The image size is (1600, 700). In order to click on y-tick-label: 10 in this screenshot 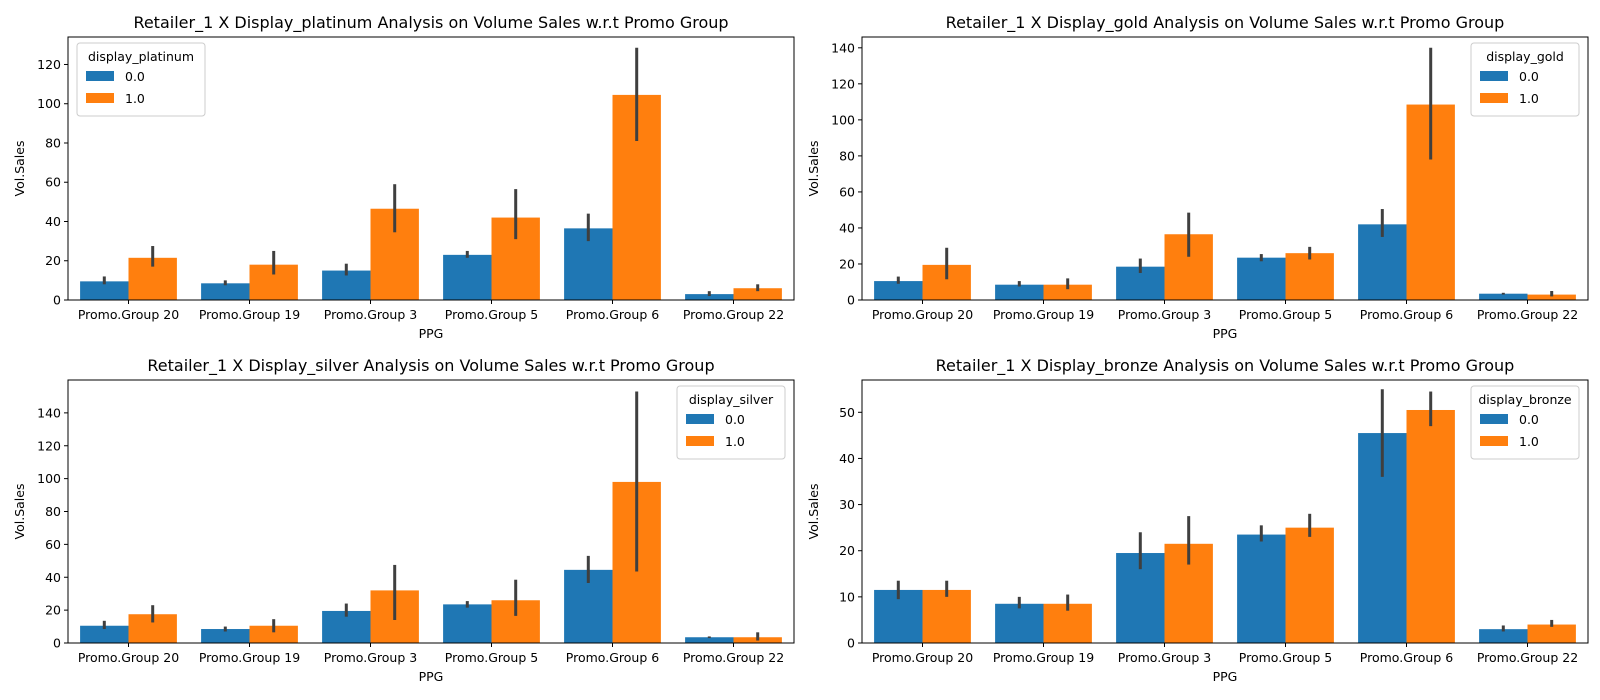, I will do `click(847, 596)`.